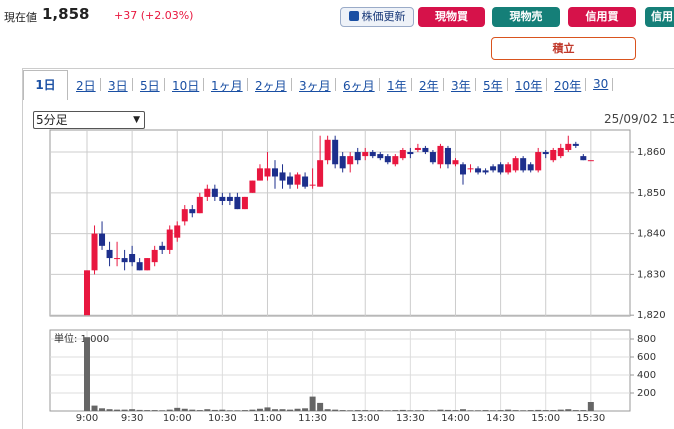  Describe the element at coordinates (529, 86) in the screenshot. I see `period-tab: 10年` at that location.